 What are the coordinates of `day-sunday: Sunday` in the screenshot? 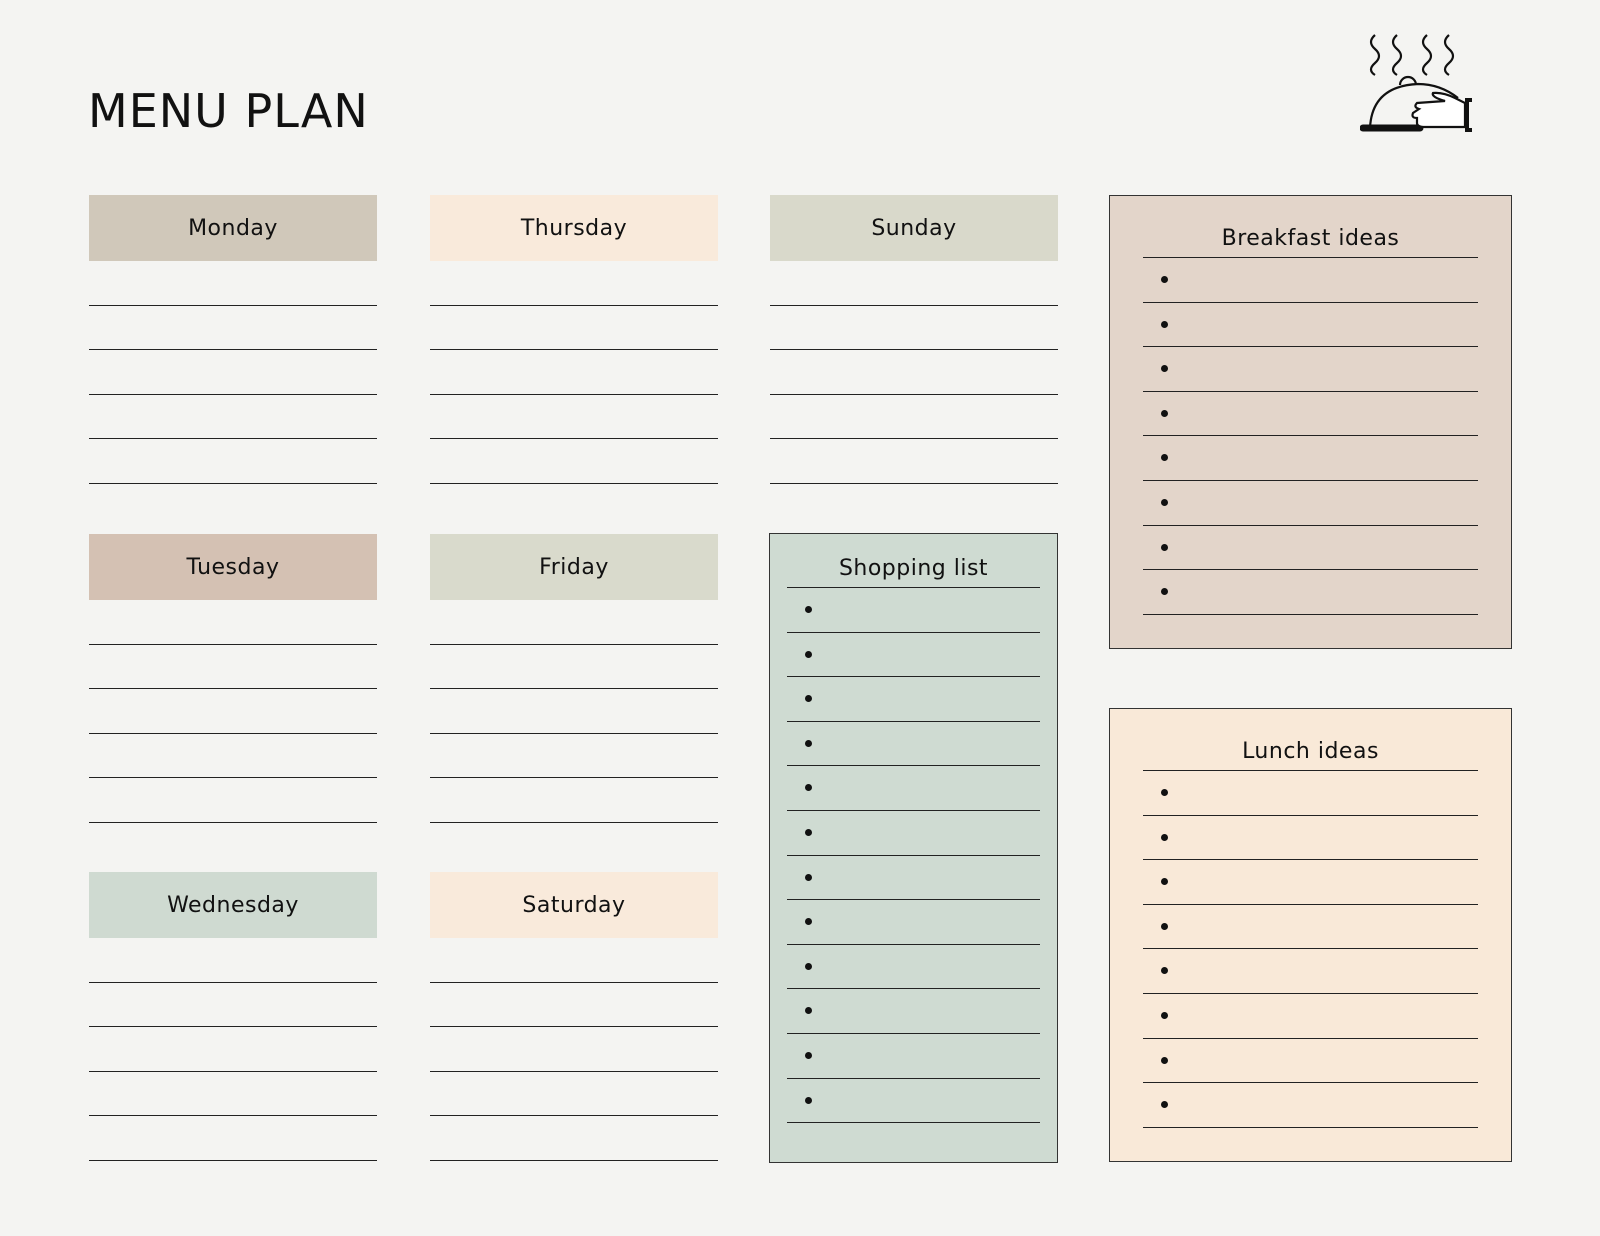 It's located at (914, 339).